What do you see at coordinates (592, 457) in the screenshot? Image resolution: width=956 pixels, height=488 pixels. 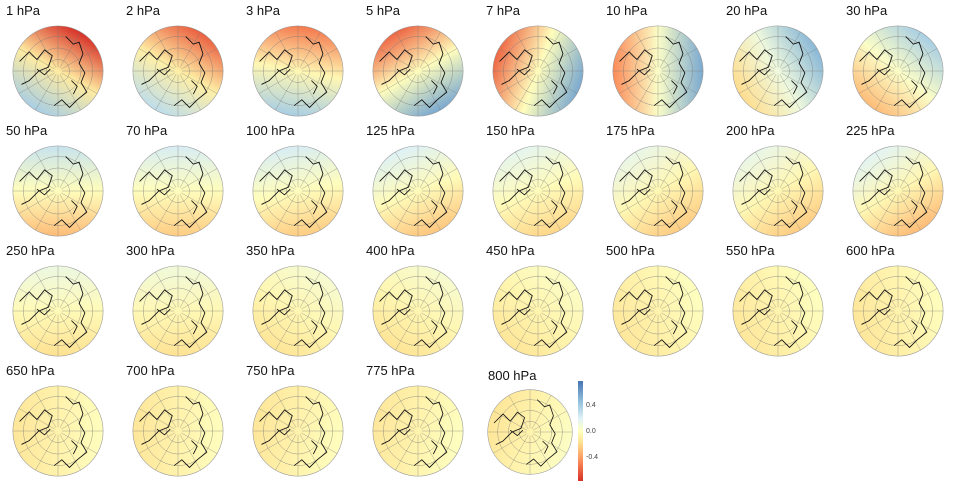 I see `colorbar-tick-label: -0.4` at bounding box center [592, 457].